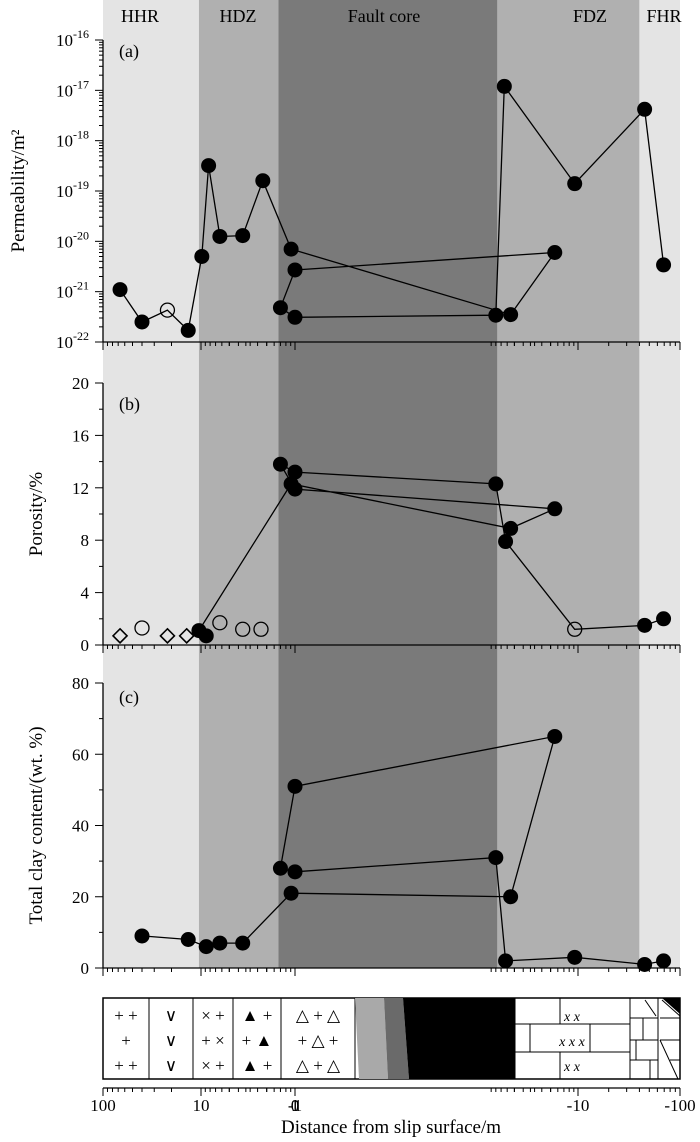  I want to click on x-tick-label: 0, so click(295, 1105).